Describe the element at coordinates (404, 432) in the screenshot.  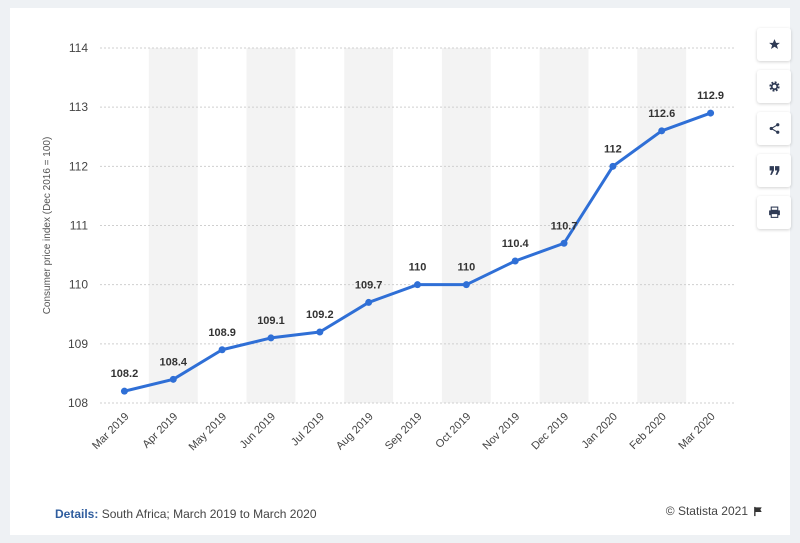
I see `x-tick-label: Sep 2019` at that location.